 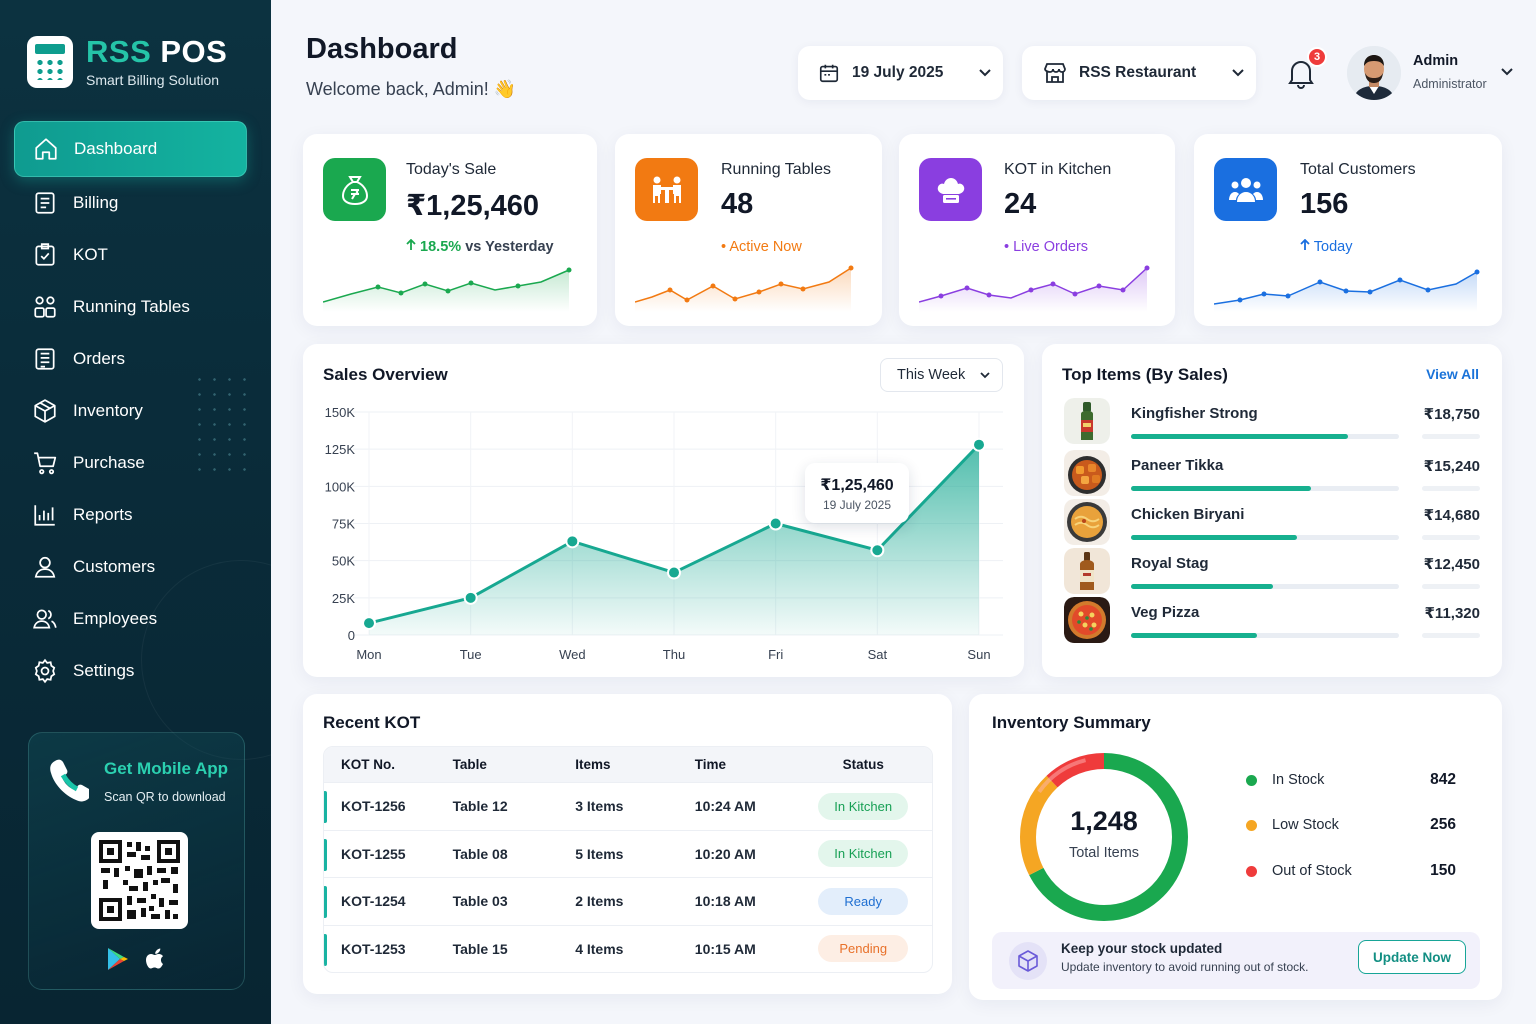 What do you see at coordinates (1245, 189) in the screenshot?
I see `users-group-icon` at bounding box center [1245, 189].